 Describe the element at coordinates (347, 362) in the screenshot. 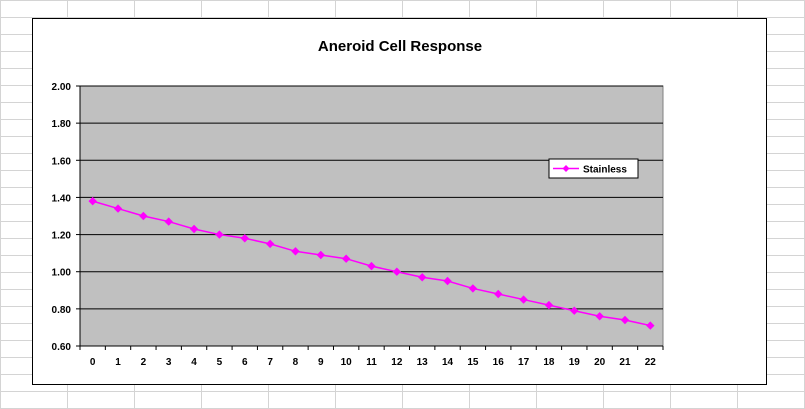

I see `x-tick-label: 10` at that location.